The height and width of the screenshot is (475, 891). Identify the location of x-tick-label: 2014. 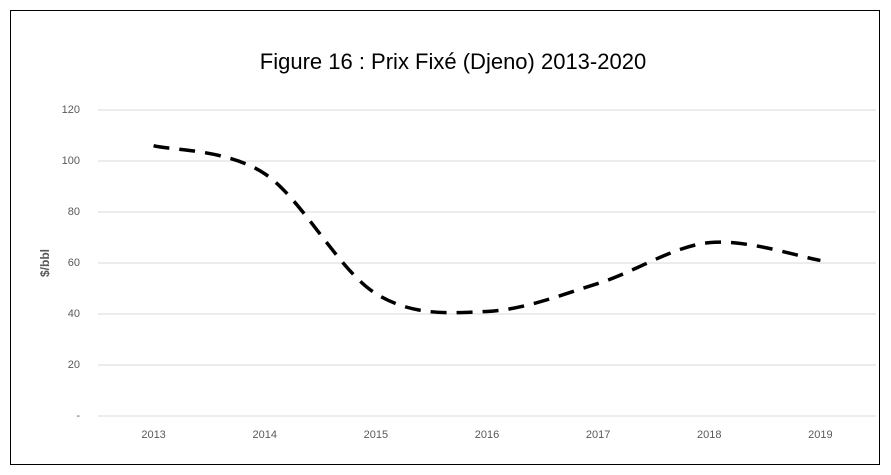
(264, 435).